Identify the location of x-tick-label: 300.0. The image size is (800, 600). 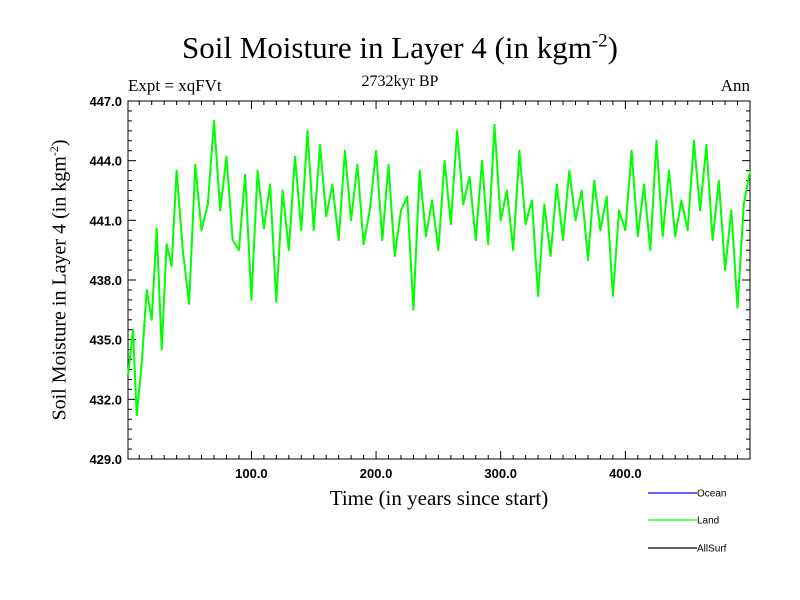
(500, 473).